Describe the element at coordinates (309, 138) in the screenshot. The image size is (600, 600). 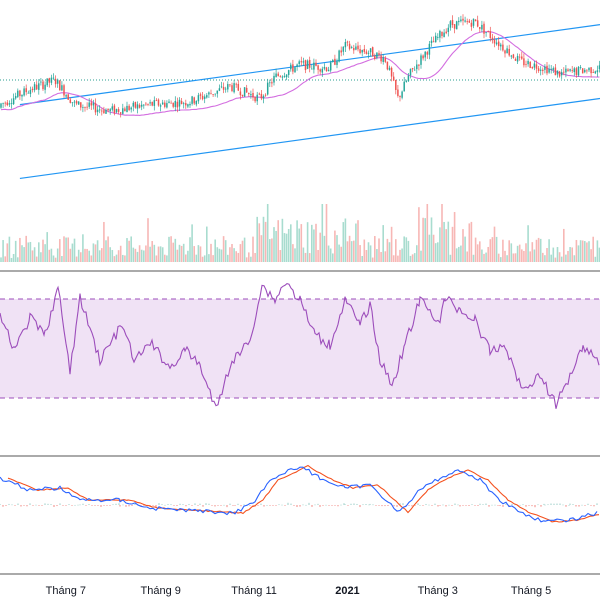
I see `channel-line-lower` at that location.